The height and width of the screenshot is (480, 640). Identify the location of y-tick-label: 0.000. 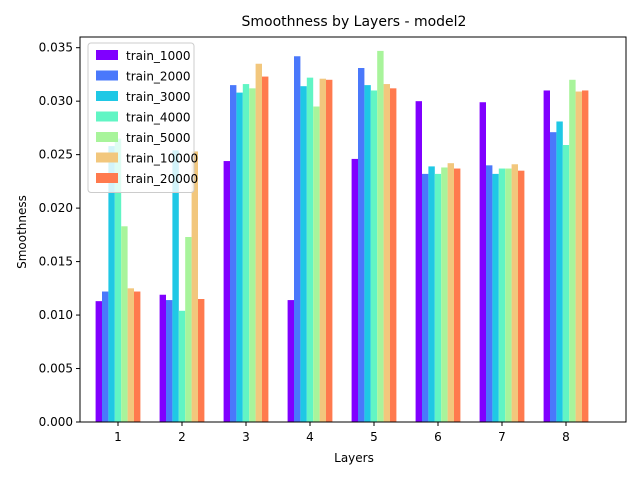
(56, 422).